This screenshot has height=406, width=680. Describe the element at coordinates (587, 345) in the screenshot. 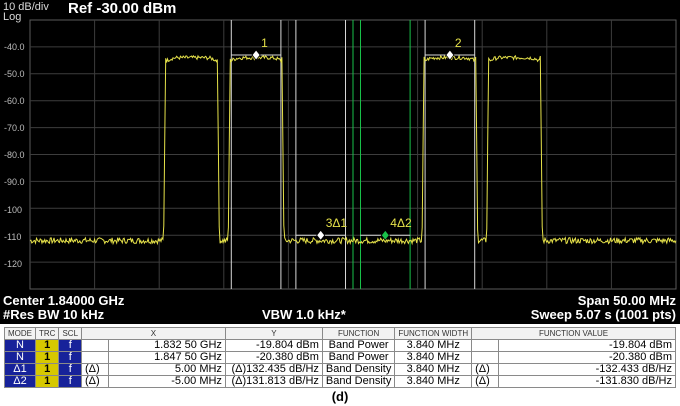

I see `function-value-cell: -19.804 dBm` at that location.